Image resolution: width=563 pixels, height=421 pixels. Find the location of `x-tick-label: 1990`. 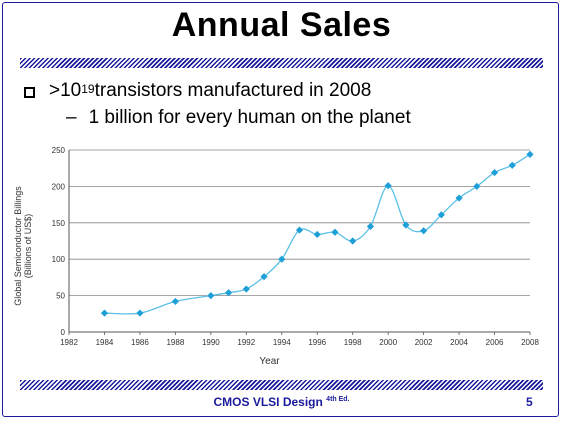

x-tick-label: 1990 is located at coordinates (211, 342).